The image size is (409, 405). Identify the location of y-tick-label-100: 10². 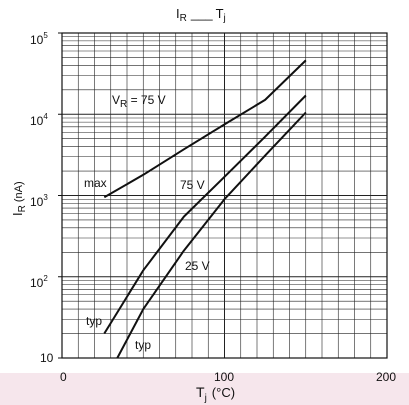
(39, 282).